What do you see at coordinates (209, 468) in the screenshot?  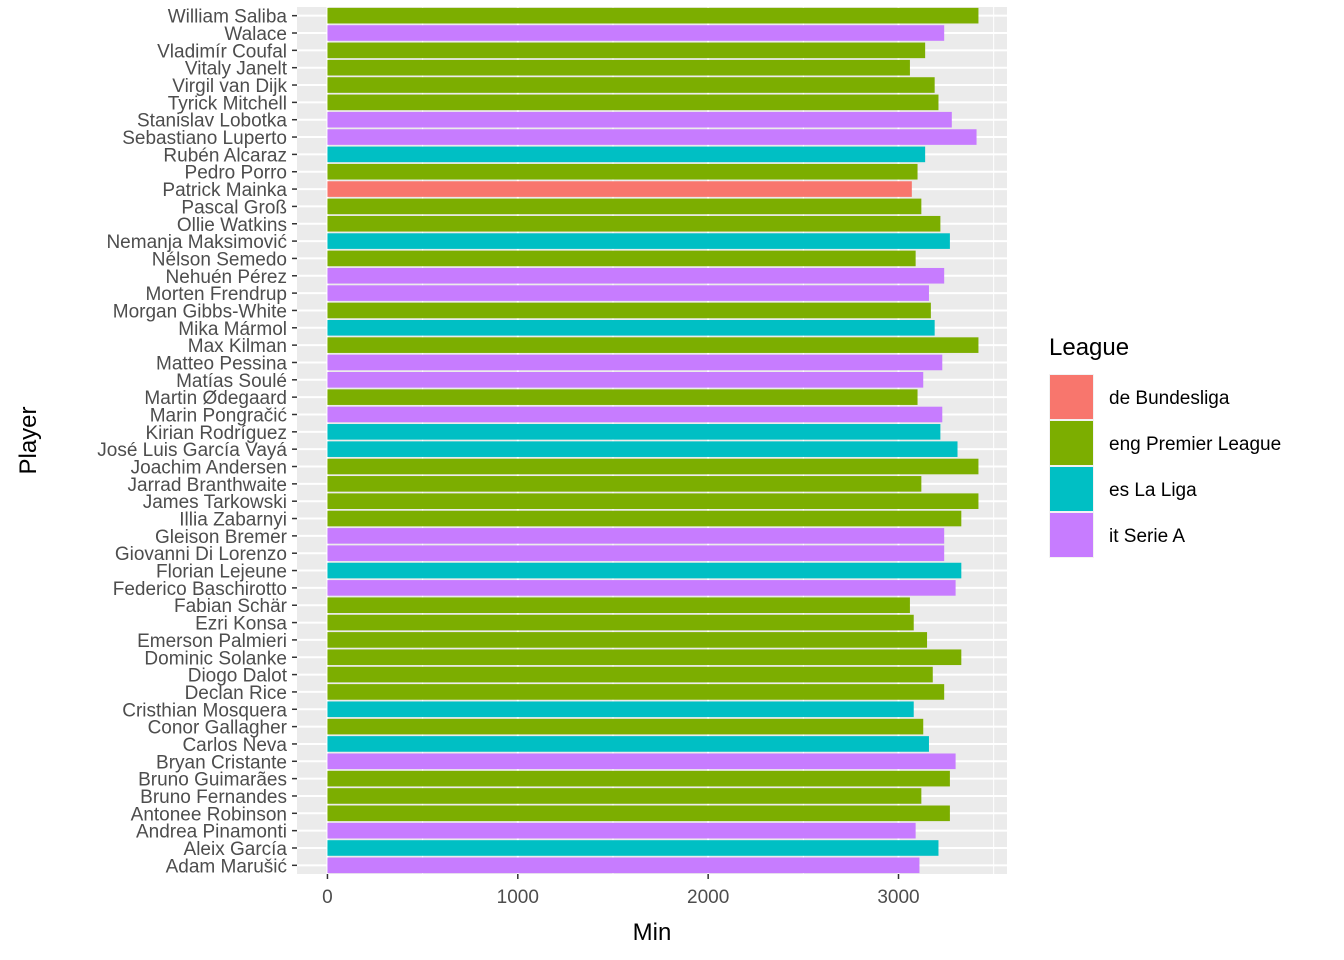 I see `y-tick-label: Joachim Andersen` at bounding box center [209, 468].